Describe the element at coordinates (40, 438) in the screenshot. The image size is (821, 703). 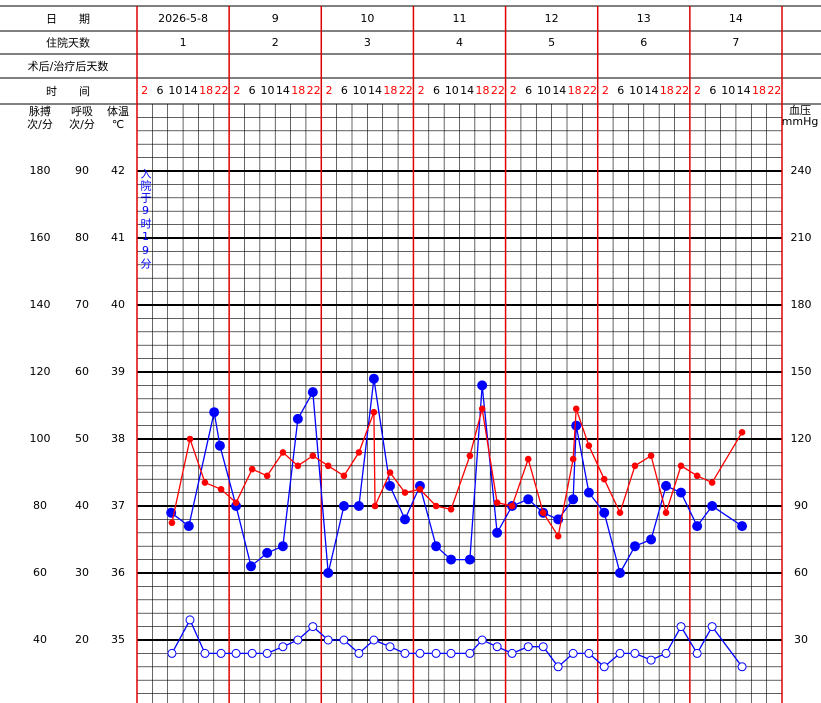
I see `y-tick-label: 100` at that location.